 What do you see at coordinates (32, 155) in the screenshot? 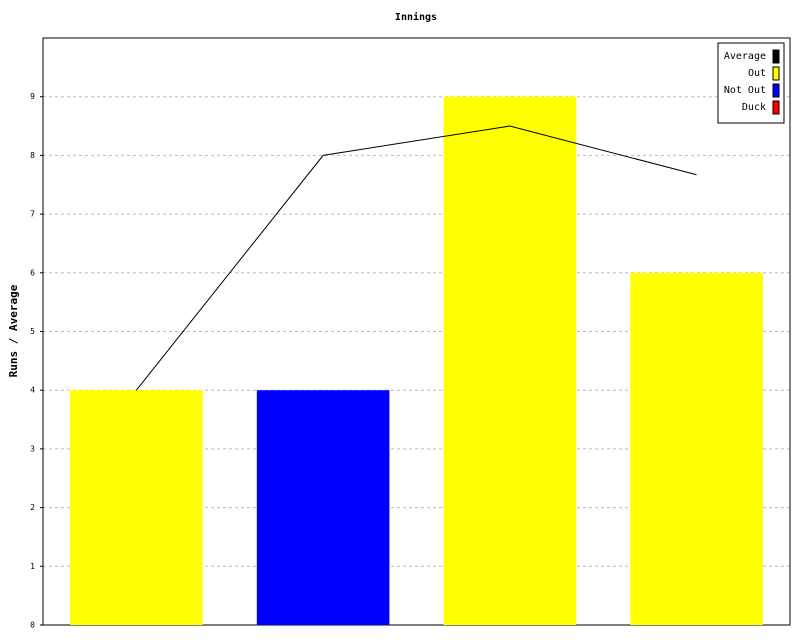
I see `y-tick-label: 8` at bounding box center [32, 155].